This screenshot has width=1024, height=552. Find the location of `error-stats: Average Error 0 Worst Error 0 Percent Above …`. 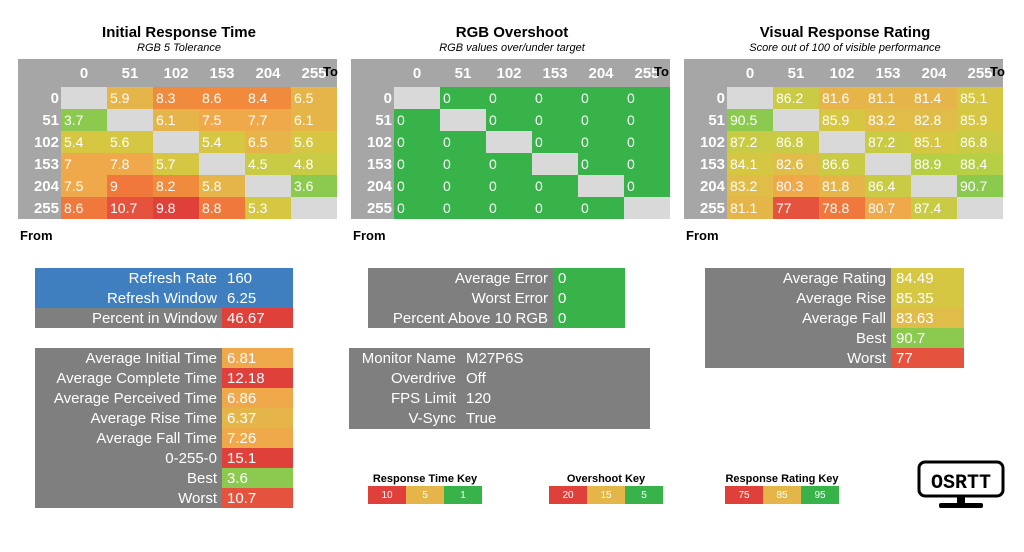

error-stats: Average Error 0 Worst Error 0 Percent Above … is located at coordinates (496, 298).